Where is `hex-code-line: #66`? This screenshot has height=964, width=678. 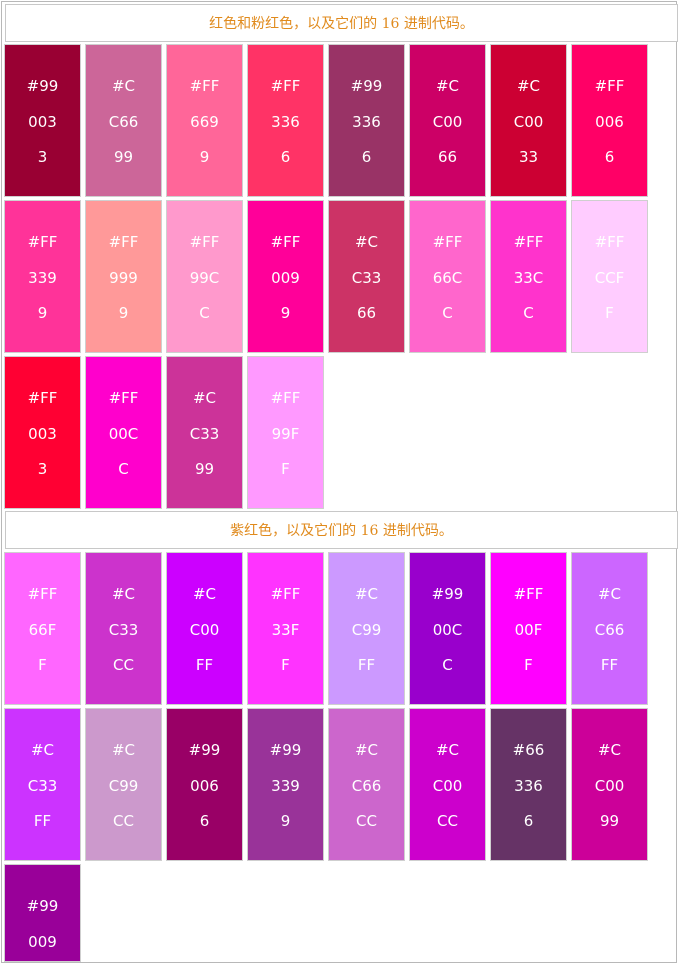
hex-code-line: #66 is located at coordinates (528, 750).